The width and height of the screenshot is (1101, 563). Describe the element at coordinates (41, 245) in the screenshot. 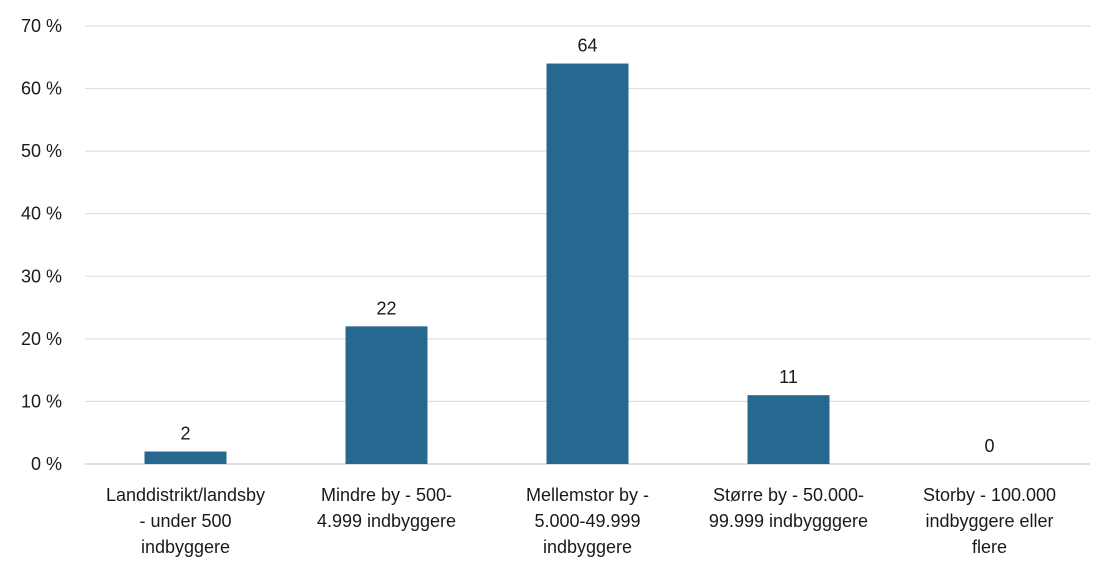

I see `y-axis-ticks: 0 % 10 % 20 % 30 % 40 % 50 % 60 % 70 %` at that location.